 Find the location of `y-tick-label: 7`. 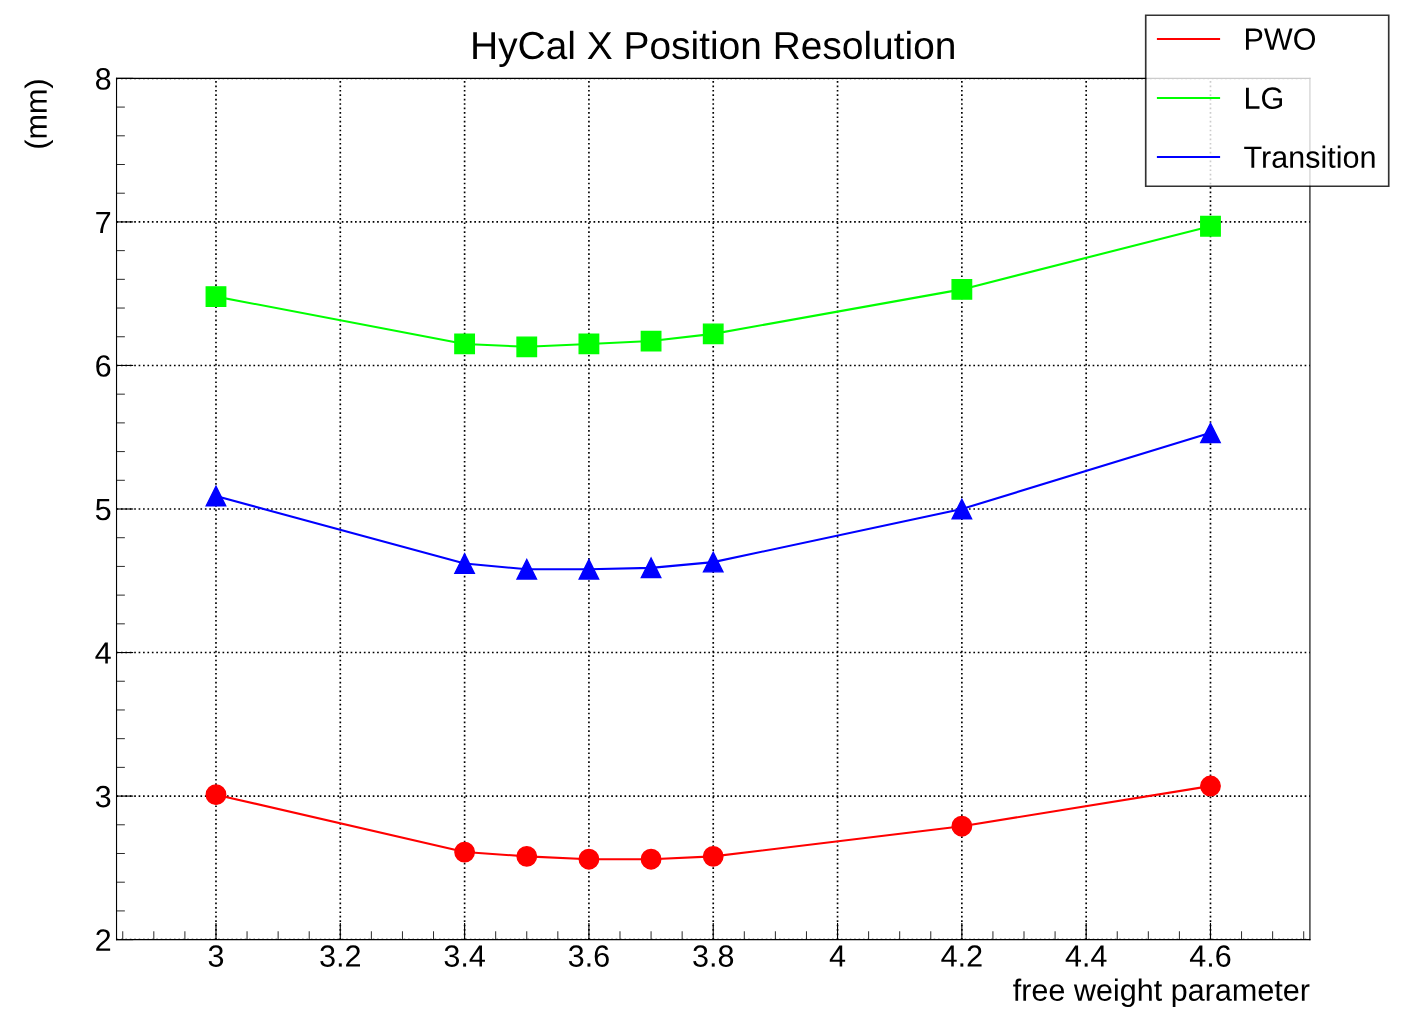

y-tick-label: 7 is located at coordinates (103, 222).